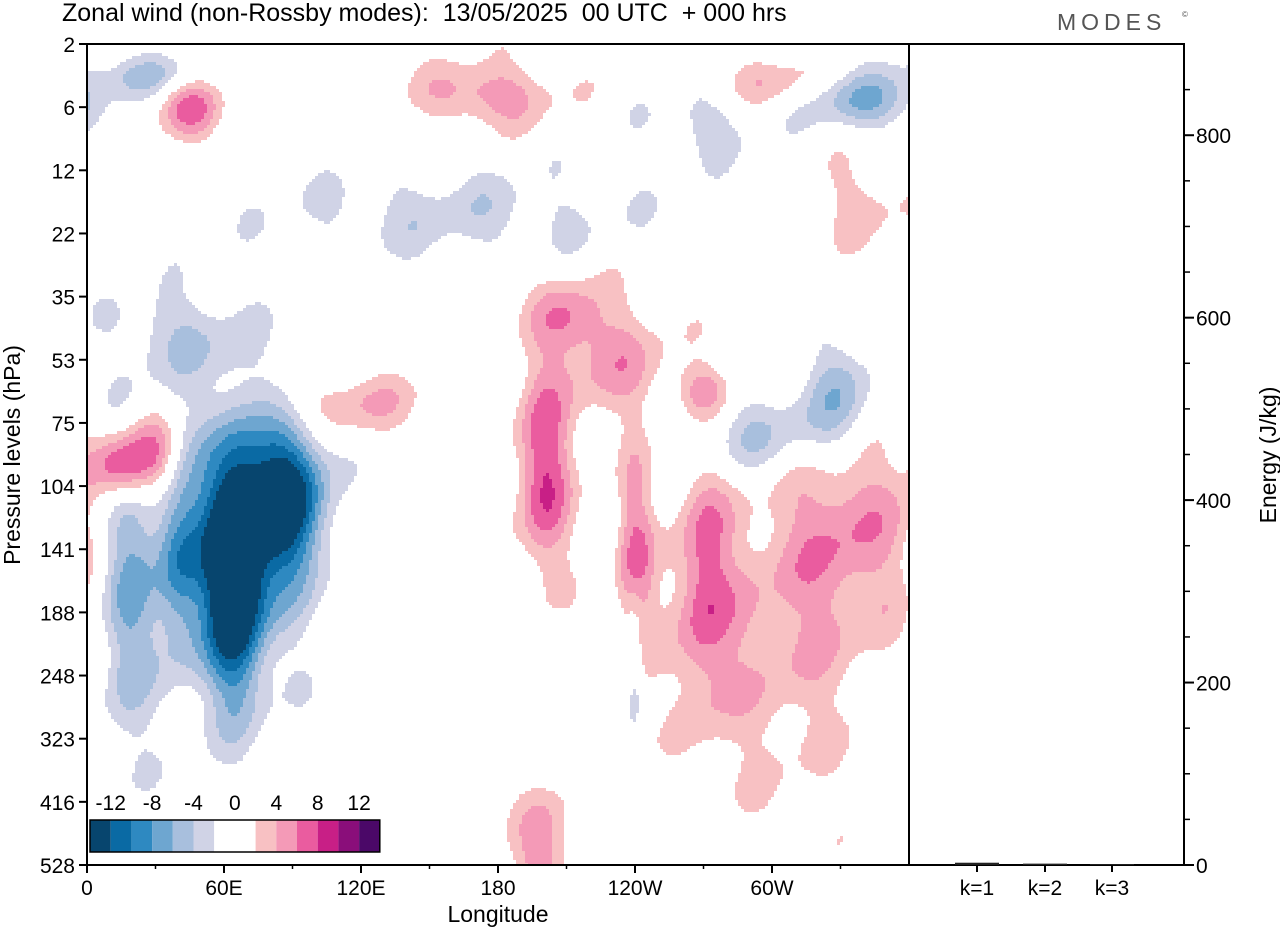 The width and height of the screenshot is (1280, 930). What do you see at coordinates (63, 234) in the screenshot?
I see `y-tick-label: 22` at bounding box center [63, 234].